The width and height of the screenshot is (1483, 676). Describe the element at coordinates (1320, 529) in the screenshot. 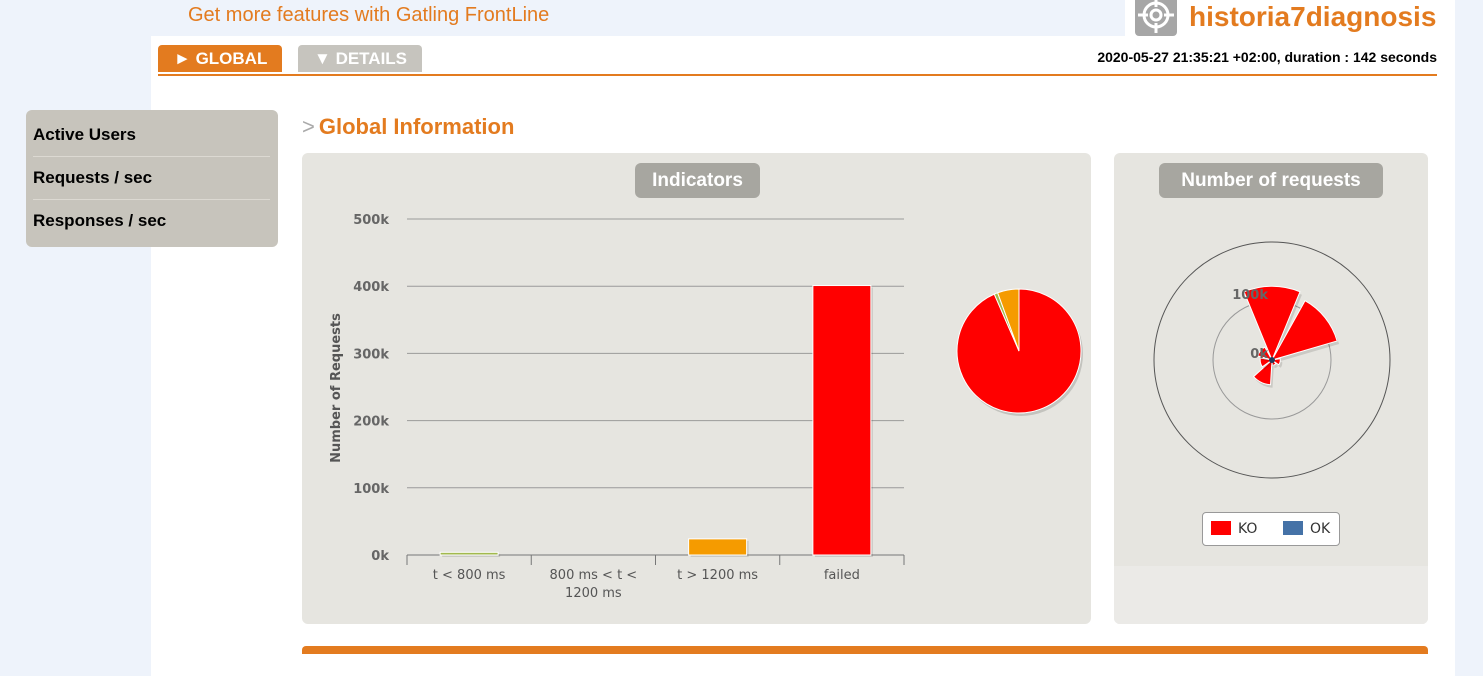

I see `legend-label-ok: OK` at that location.